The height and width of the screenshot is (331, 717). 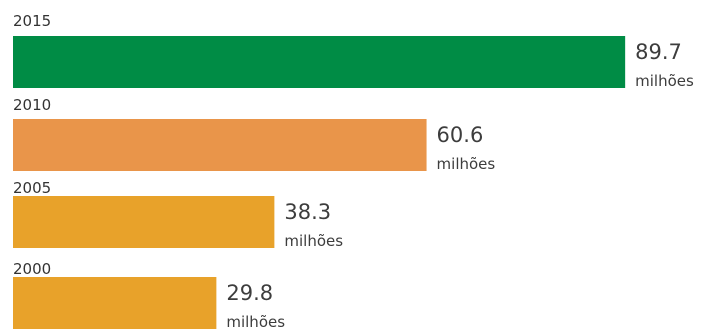 I want to click on value-label: 38.3, so click(x=307, y=212).